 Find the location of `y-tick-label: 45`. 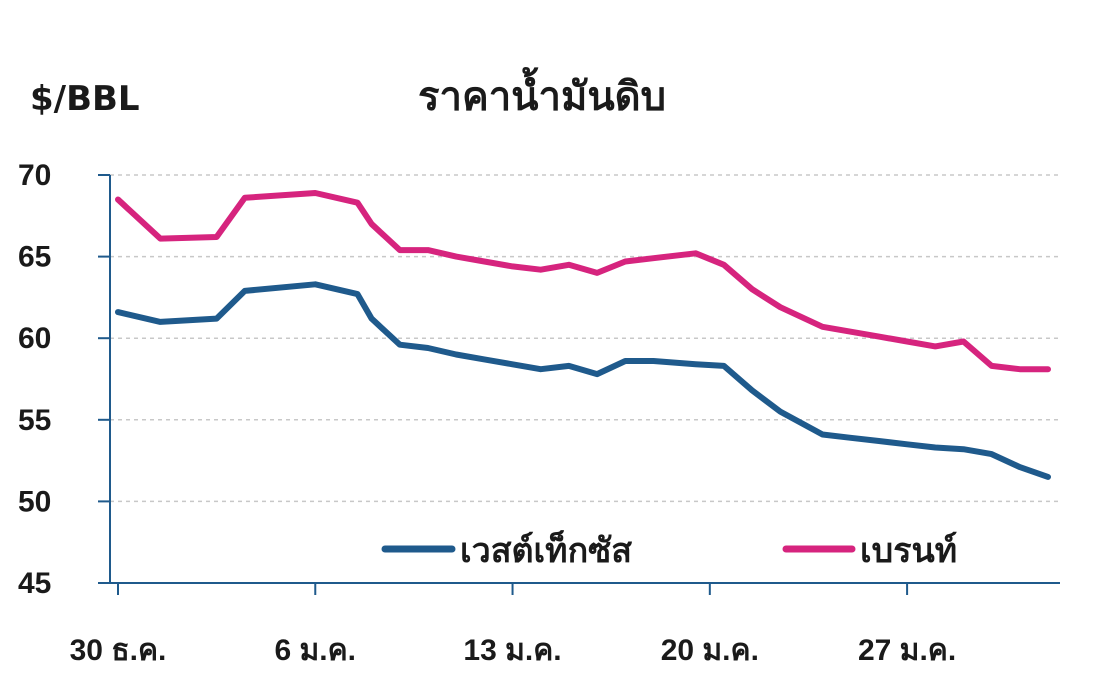

y-tick-label: 45 is located at coordinates (34, 583).